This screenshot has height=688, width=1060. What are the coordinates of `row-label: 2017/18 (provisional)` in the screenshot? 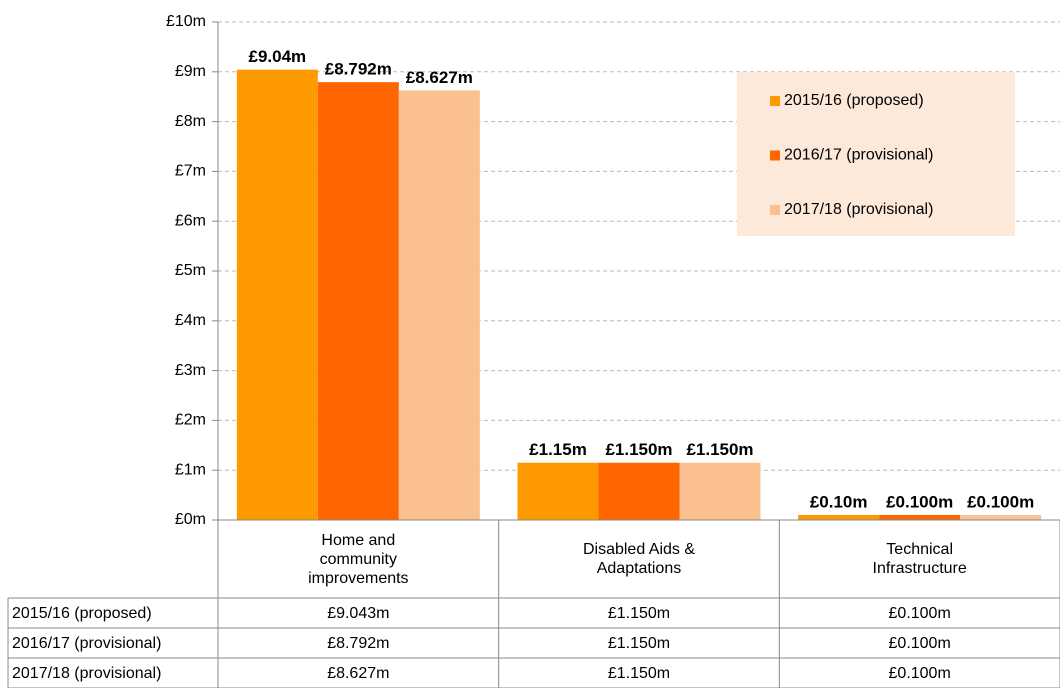 It's located at (113, 673).